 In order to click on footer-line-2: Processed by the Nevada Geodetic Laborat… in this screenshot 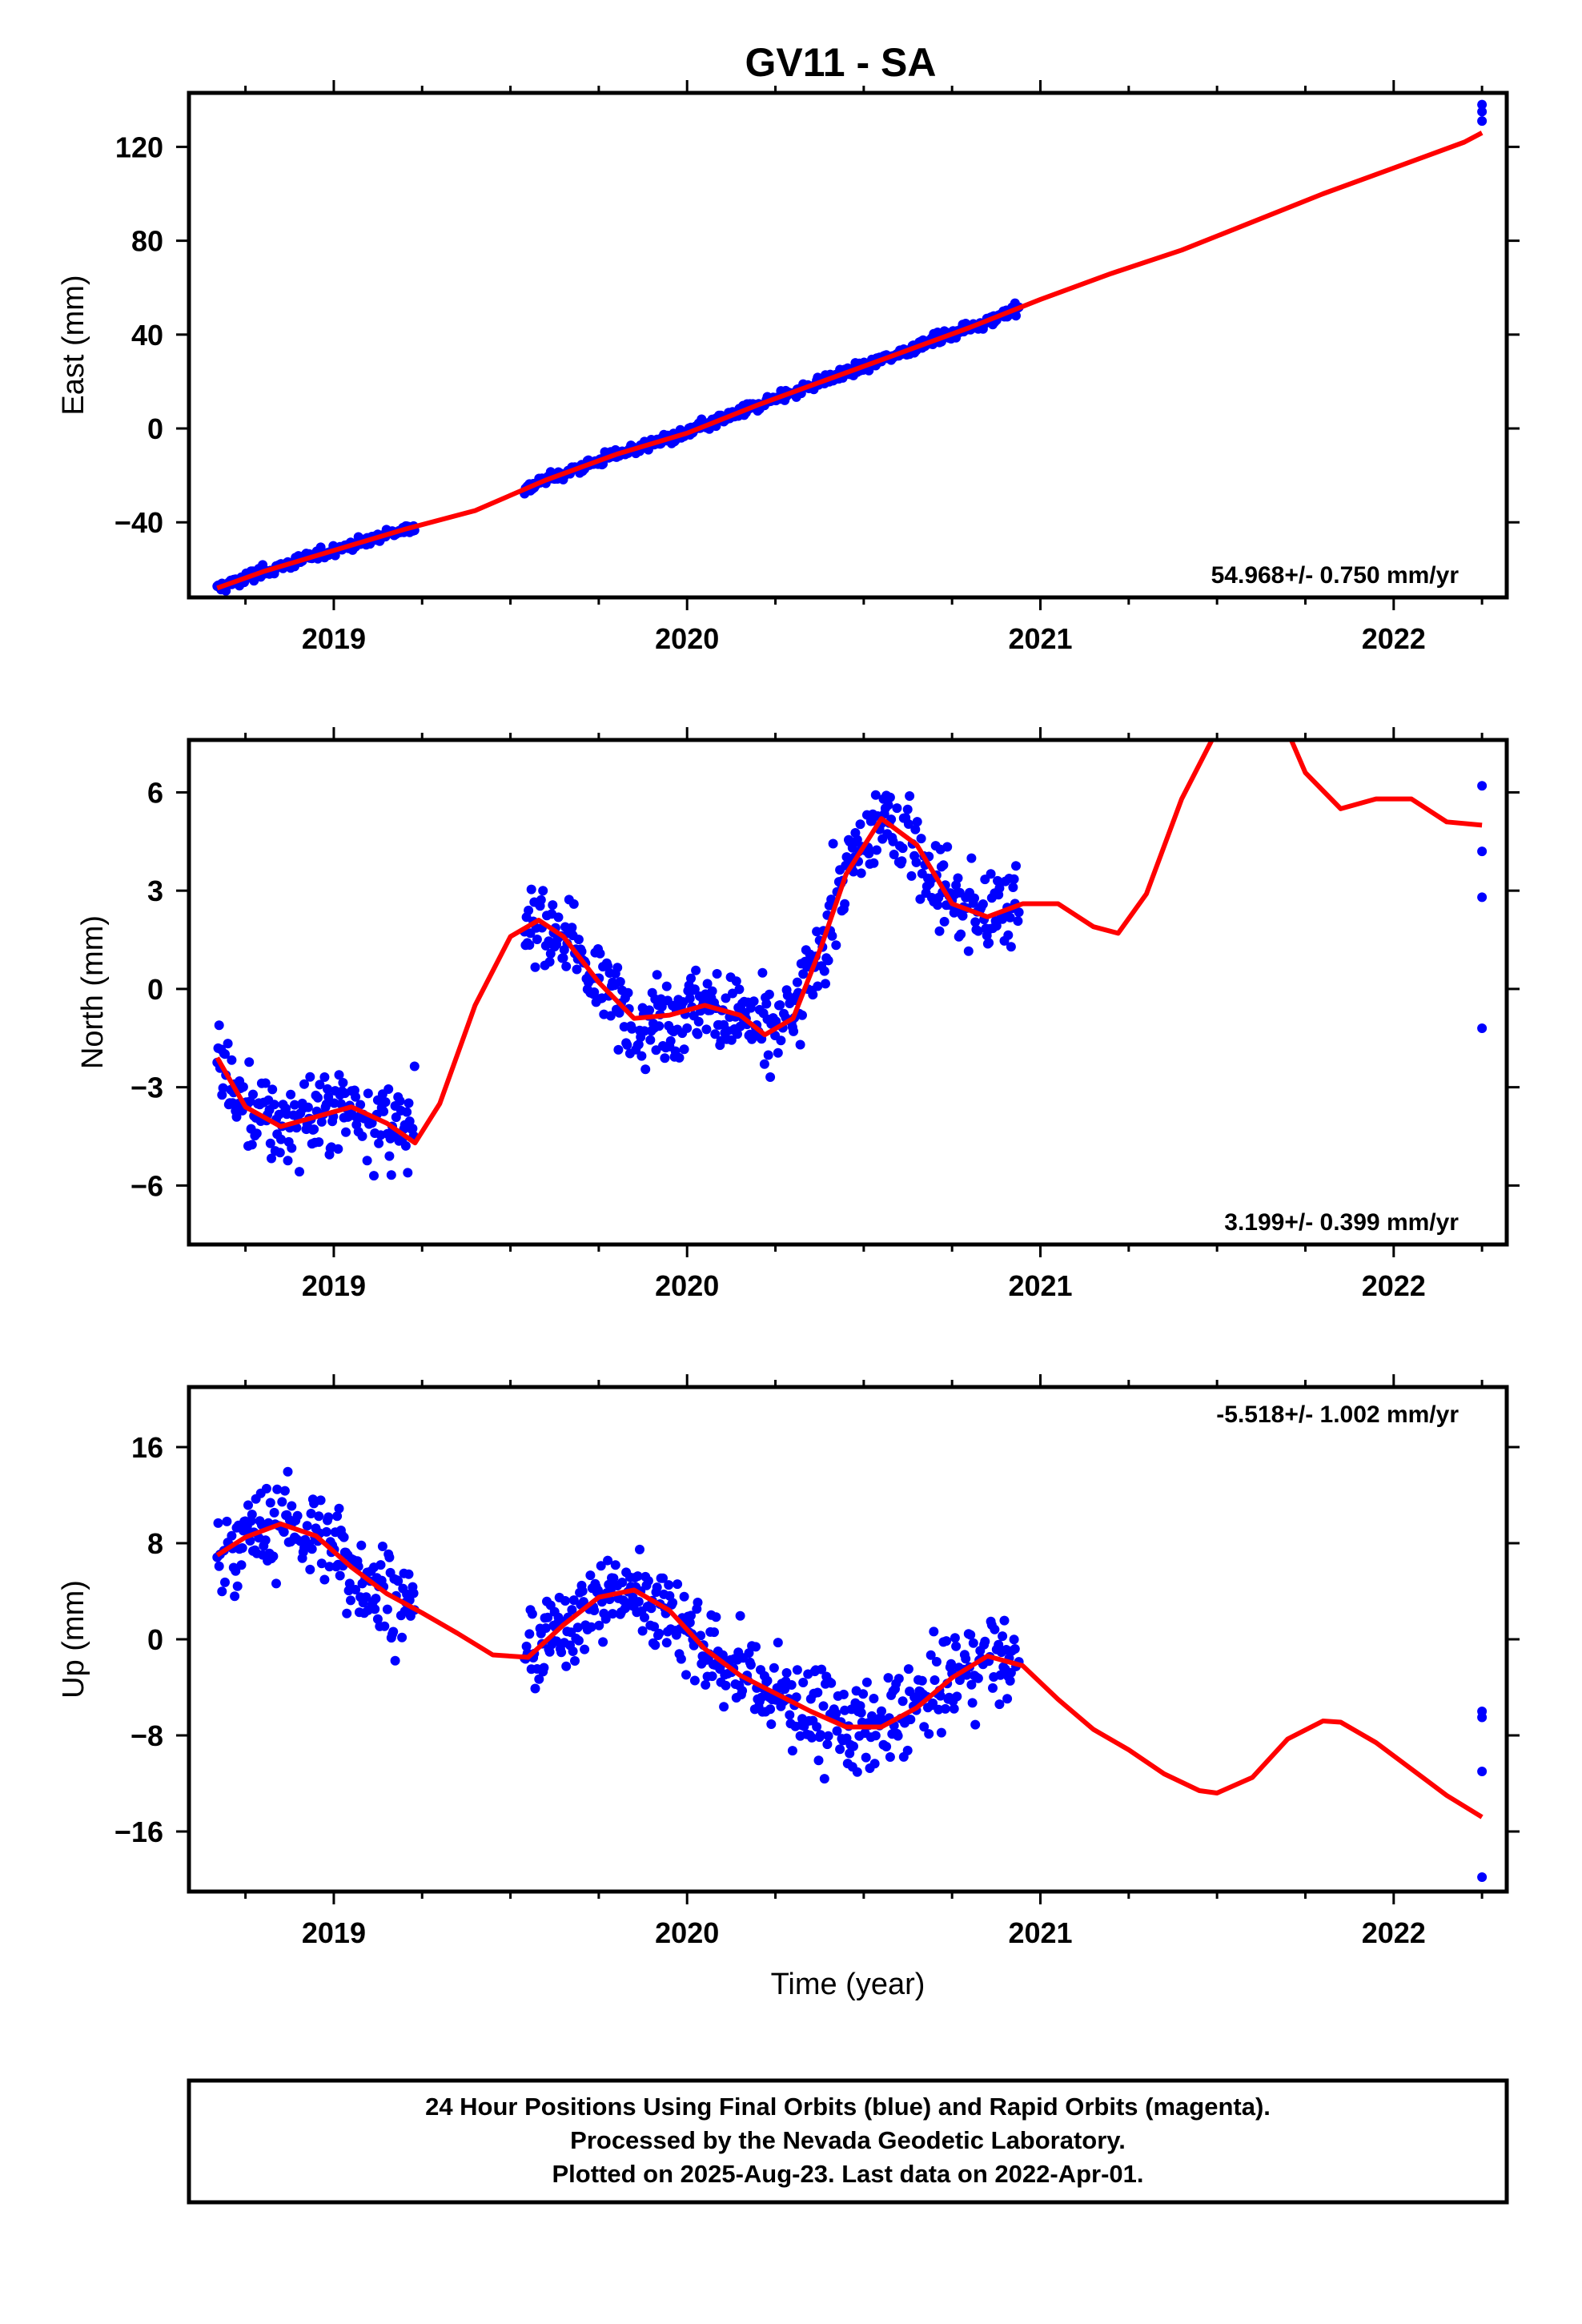, I will do `click(848, 2140)`.